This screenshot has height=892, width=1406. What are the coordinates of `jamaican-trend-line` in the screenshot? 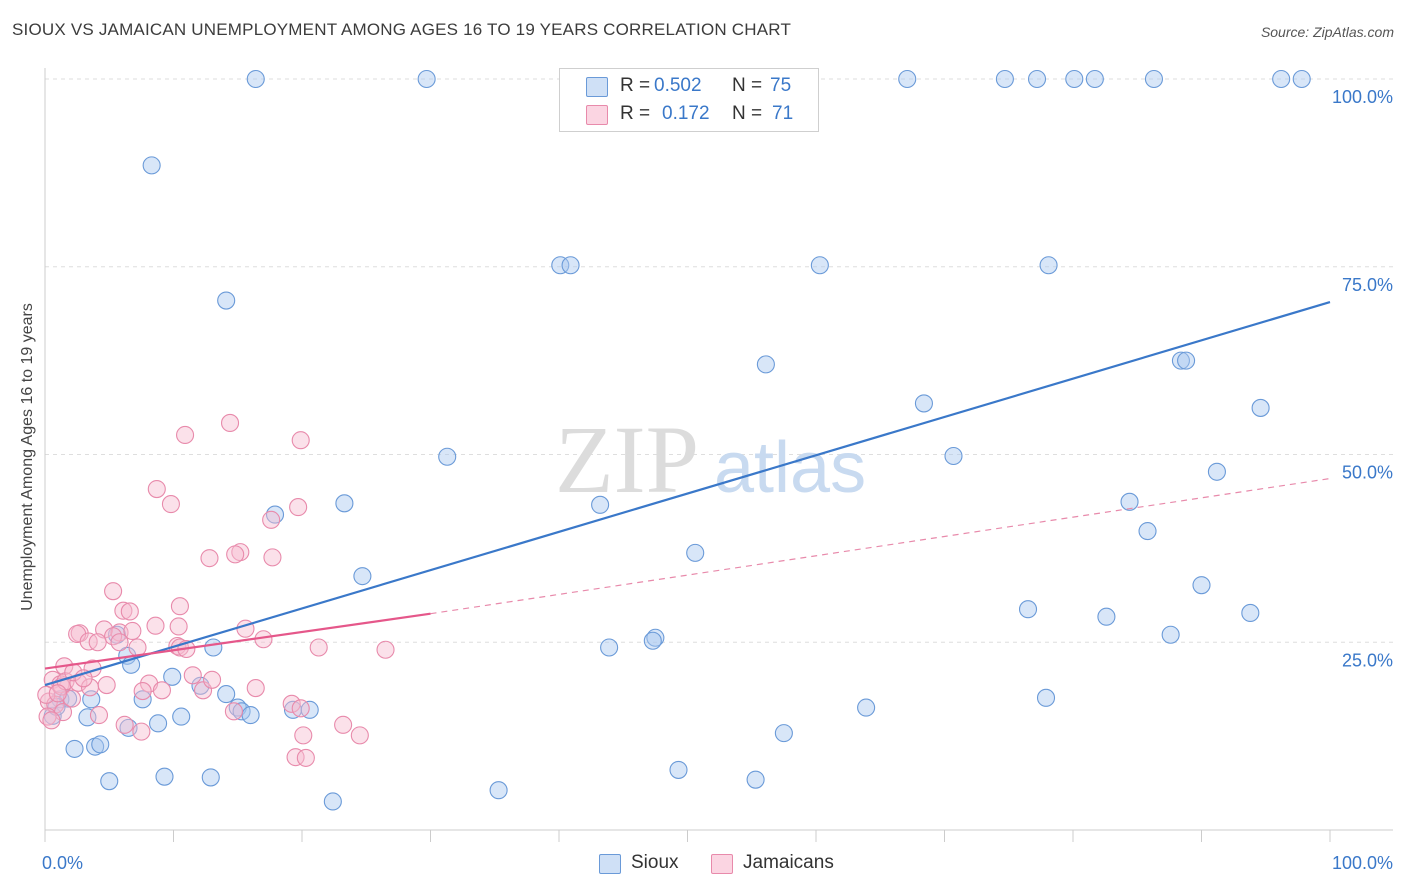 It's located at (237, 641).